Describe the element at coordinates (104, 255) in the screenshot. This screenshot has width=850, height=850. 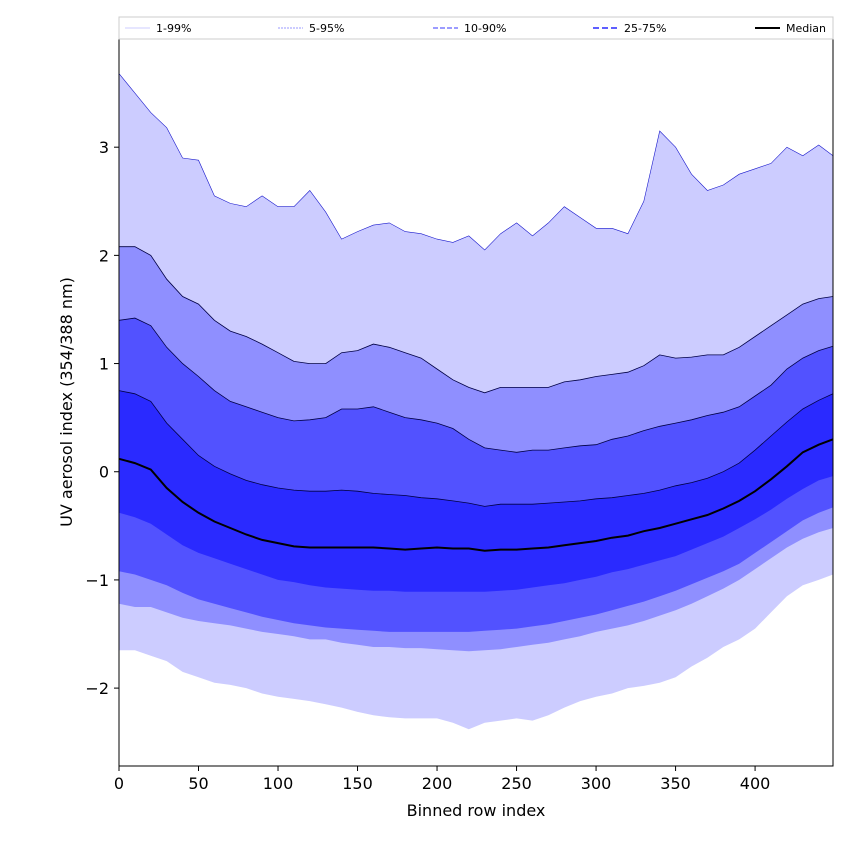
I see `y-tick-label: 2` at that location.